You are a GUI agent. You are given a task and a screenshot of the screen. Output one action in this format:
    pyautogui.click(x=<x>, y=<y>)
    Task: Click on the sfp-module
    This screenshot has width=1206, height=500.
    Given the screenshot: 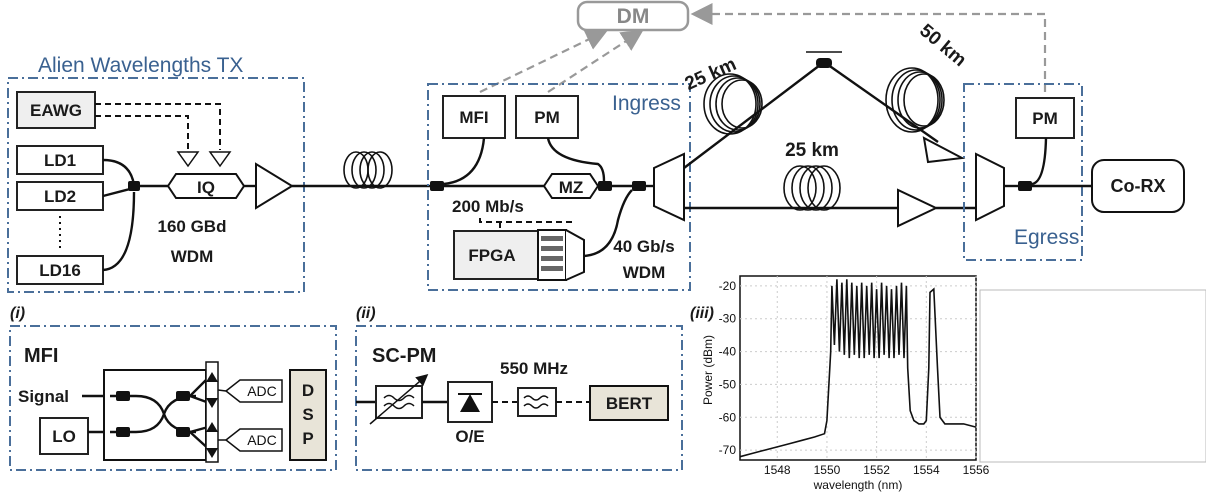 What is the action you would take?
    pyautogui.click(x=561, y=255)
    